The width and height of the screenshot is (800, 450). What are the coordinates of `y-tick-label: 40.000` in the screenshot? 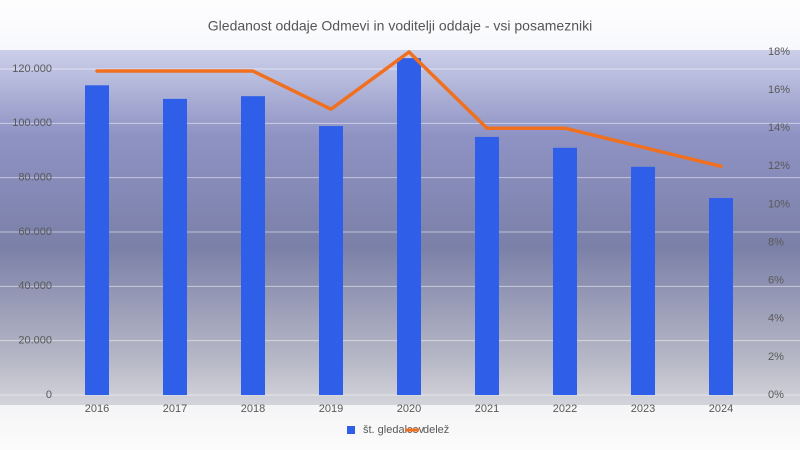 It's located at (35, 286).